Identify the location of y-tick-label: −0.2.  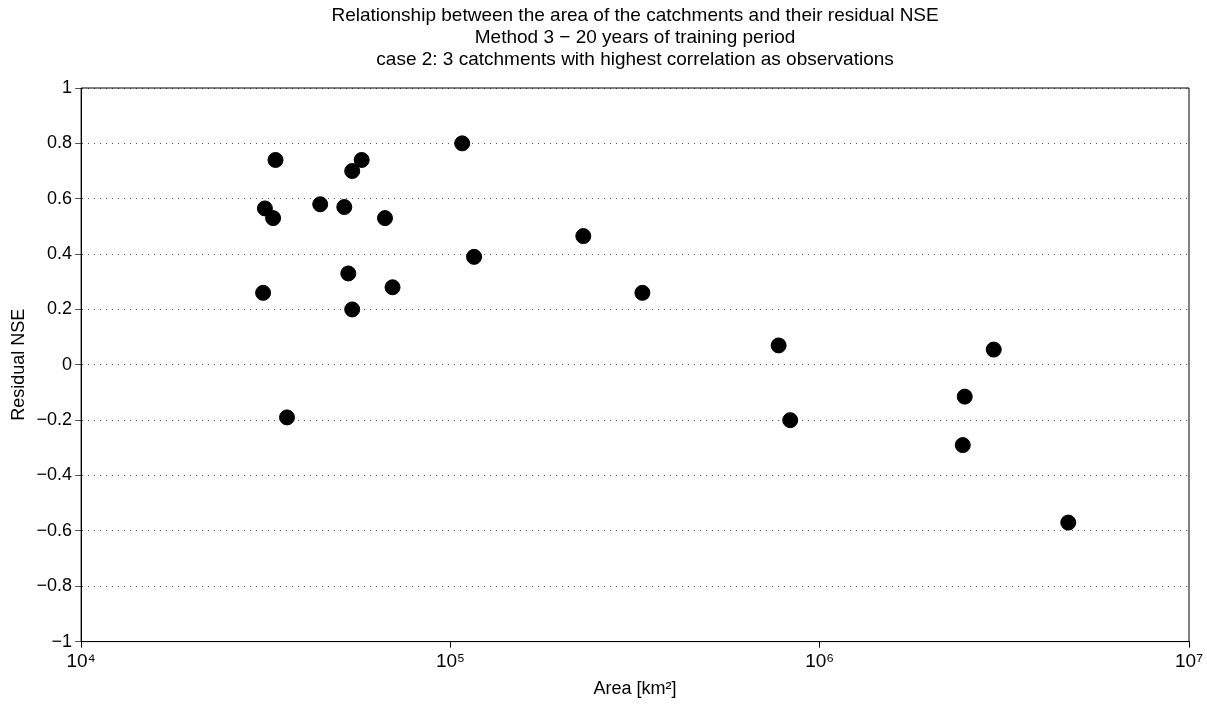
(54, 419).